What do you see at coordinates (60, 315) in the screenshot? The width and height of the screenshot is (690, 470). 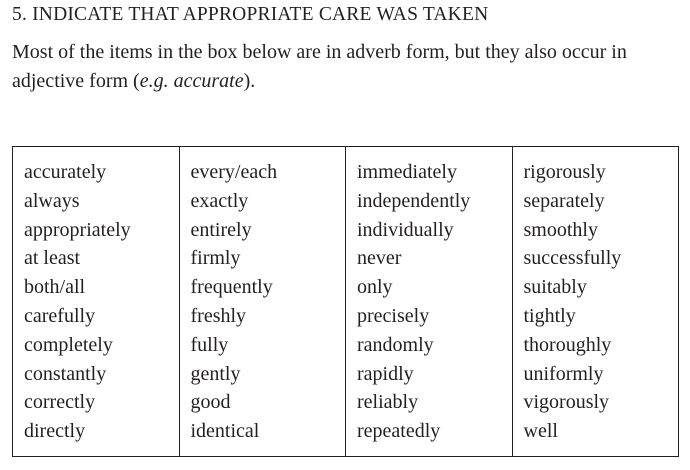 I see `word-item: carefully` at bounding box center [60, 315].